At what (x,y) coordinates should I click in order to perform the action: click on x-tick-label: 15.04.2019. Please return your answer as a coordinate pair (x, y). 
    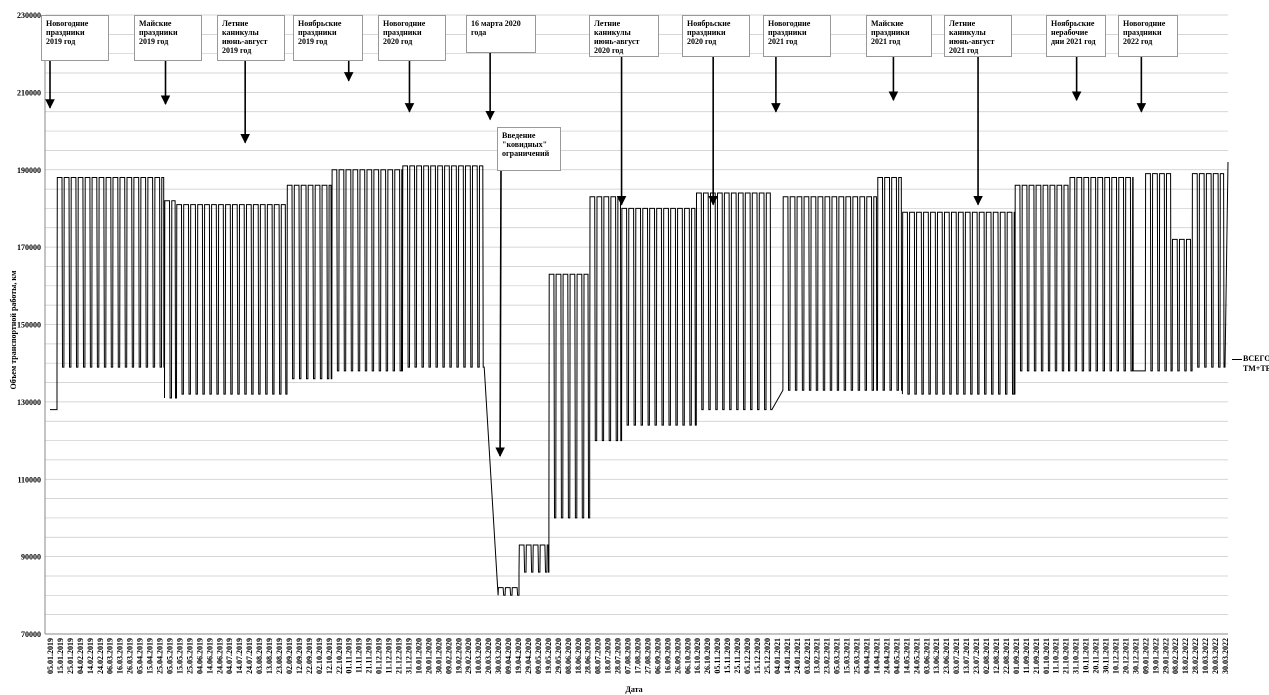
    Looking at the image, I should click on (150, 656).